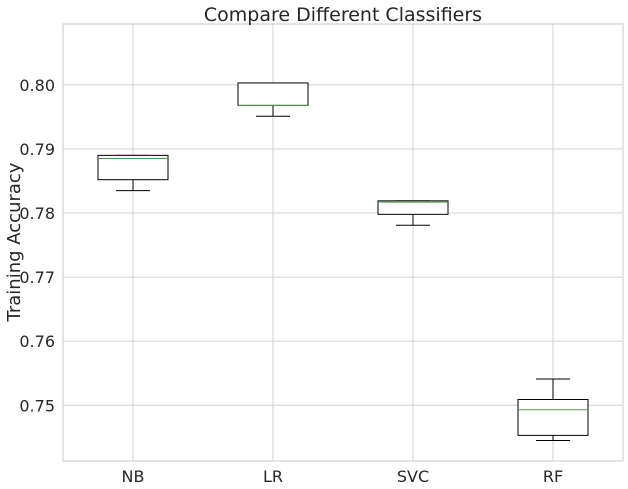  Describe the element at coordinates (37, 213) in the screenshot. I see `y-tick-label: 0.78` at that location.